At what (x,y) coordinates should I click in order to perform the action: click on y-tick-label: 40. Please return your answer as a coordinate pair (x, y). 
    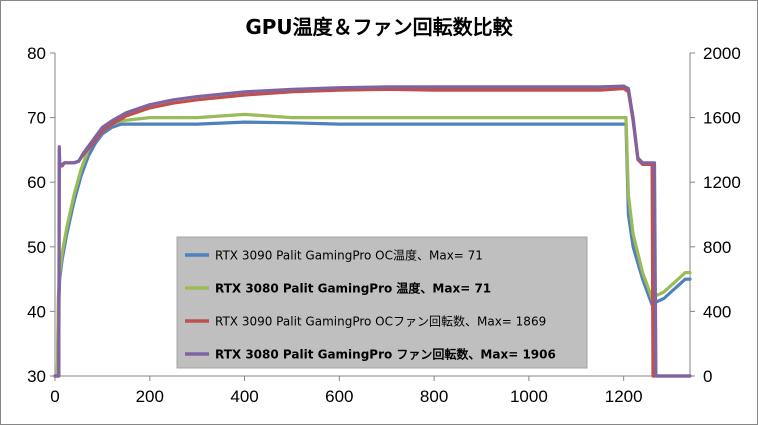
    Looking at the image, I should click on (36, 311).